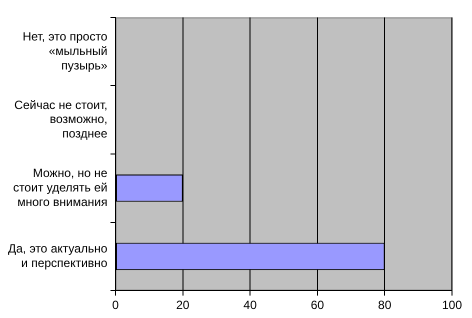 The width and height of the screenshot is (472, 318). Describe the element at coordinates (60, 187) in the screenshot. I see `y-tick-label: Можно, но не стоит уделять ей много внимания` at that location.